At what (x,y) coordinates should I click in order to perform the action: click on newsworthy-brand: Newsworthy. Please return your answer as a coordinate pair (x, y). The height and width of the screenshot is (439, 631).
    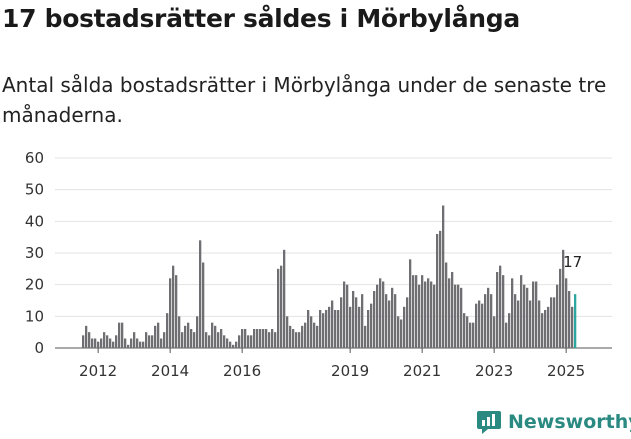
    Looking at the image, I should click on (553, 422).